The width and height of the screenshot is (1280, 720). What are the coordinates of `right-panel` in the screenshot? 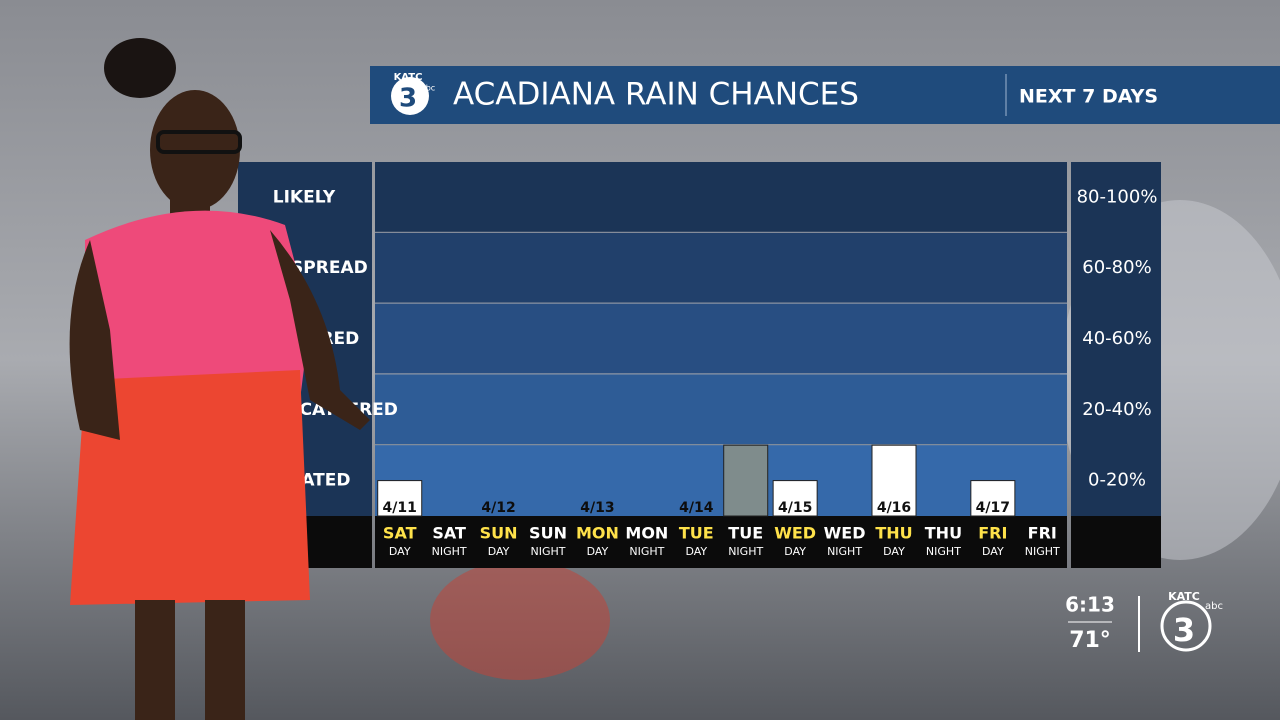 It's located at (1116, 365).